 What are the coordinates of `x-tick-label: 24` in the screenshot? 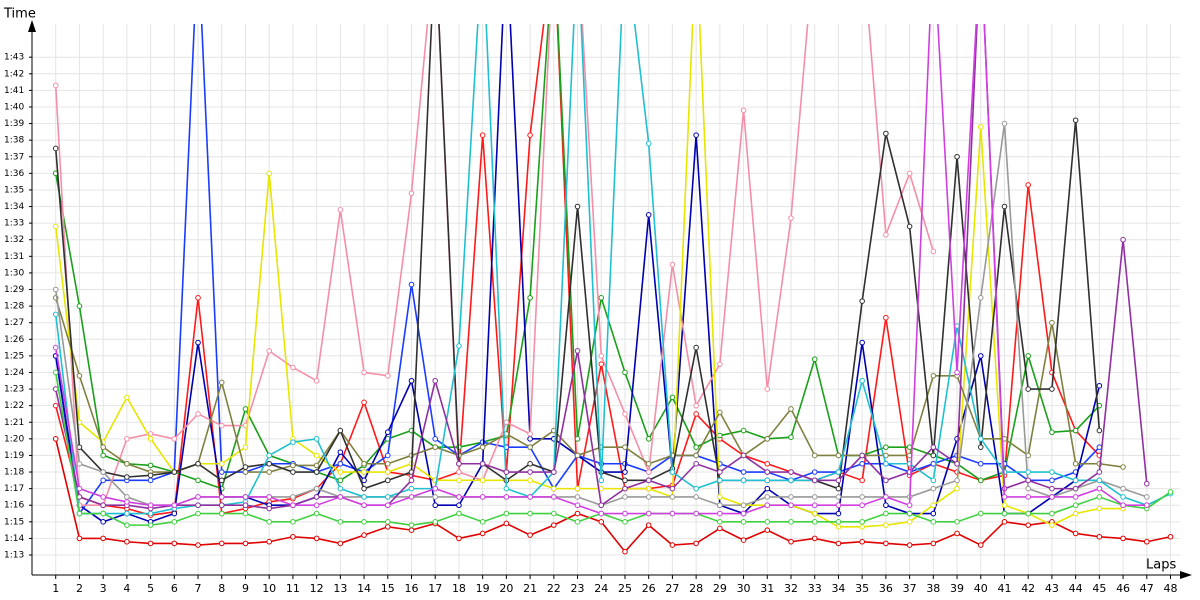 It's located at (601, 588).